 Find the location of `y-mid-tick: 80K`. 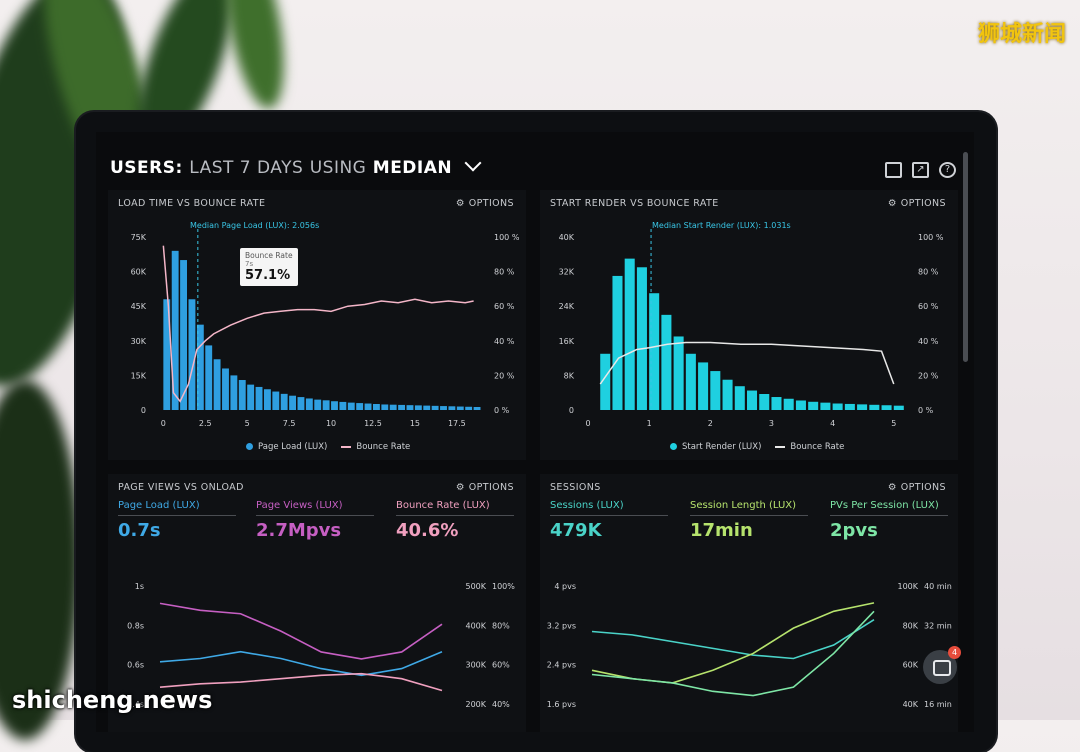

y-mid-tick: 80K is located at coordinates (911, 625).